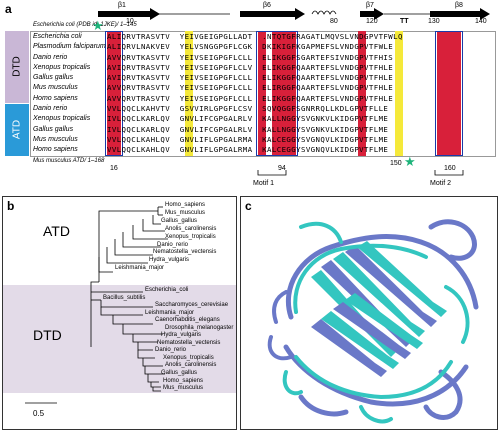 The image size is (500, 432). What do you see at coordinates (130, 21) in the screenshot?
I see `ruler-10: 10` at bounding box center [130, 21].